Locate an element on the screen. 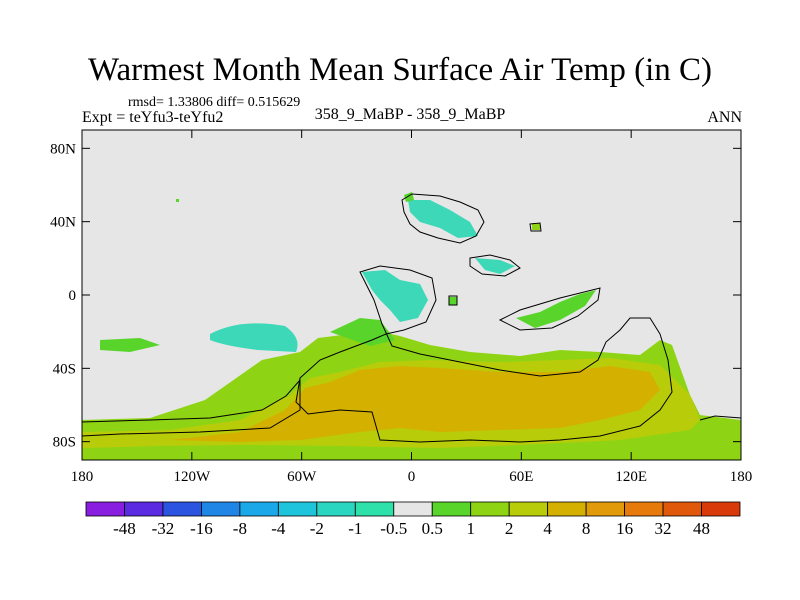 The height and width of the screenshot is (600, 800). east-south-outline is located at coordinates (720, 418).